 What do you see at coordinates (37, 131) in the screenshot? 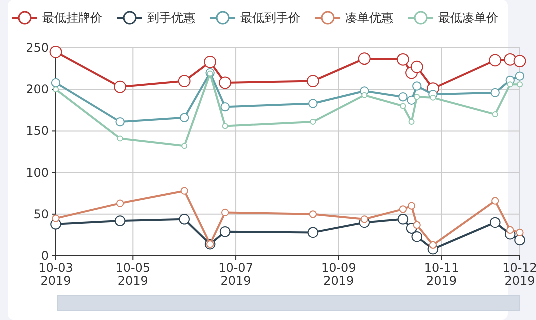
I see `y-tick-label: 150` at bounding box center [37, 131].